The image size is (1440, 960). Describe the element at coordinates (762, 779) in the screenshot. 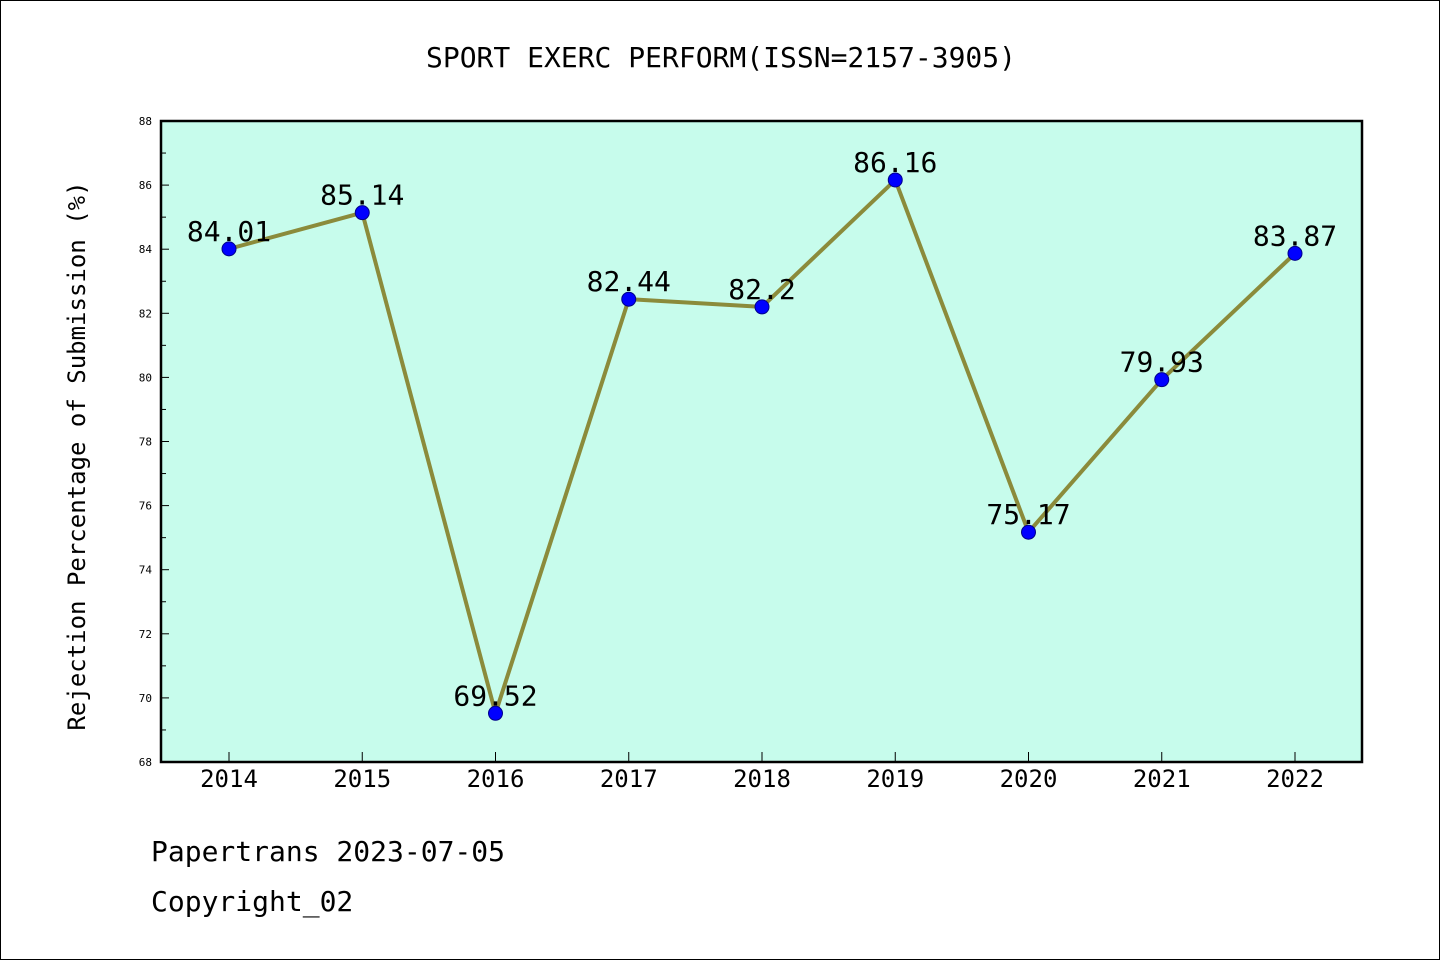

I see `x-tick-label: 2018` at that location.